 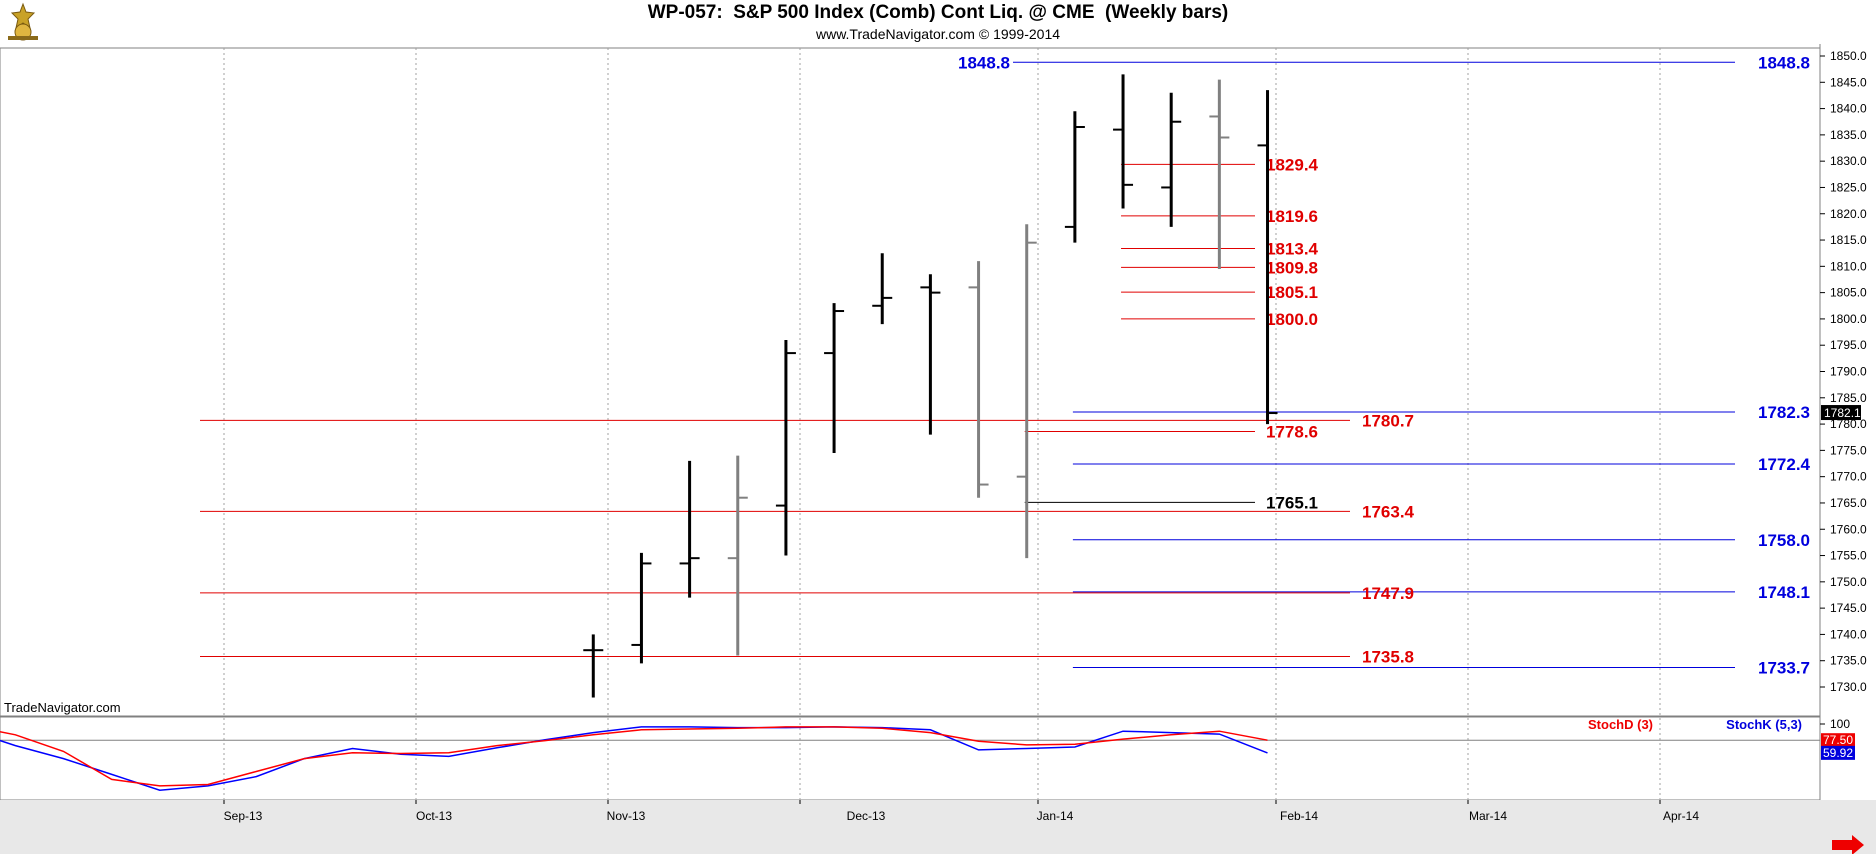 I want to click on price-tick-label: 1820.0, so click(x=1848, y=214).